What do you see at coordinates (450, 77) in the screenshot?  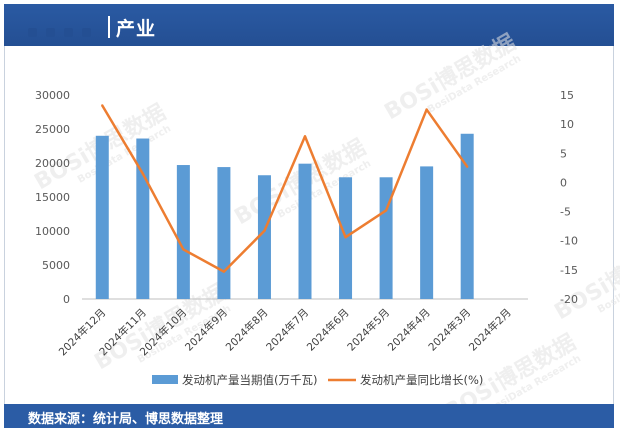 I see `watermark-text: BOSi博思数据` at bounding box center [450, 77].